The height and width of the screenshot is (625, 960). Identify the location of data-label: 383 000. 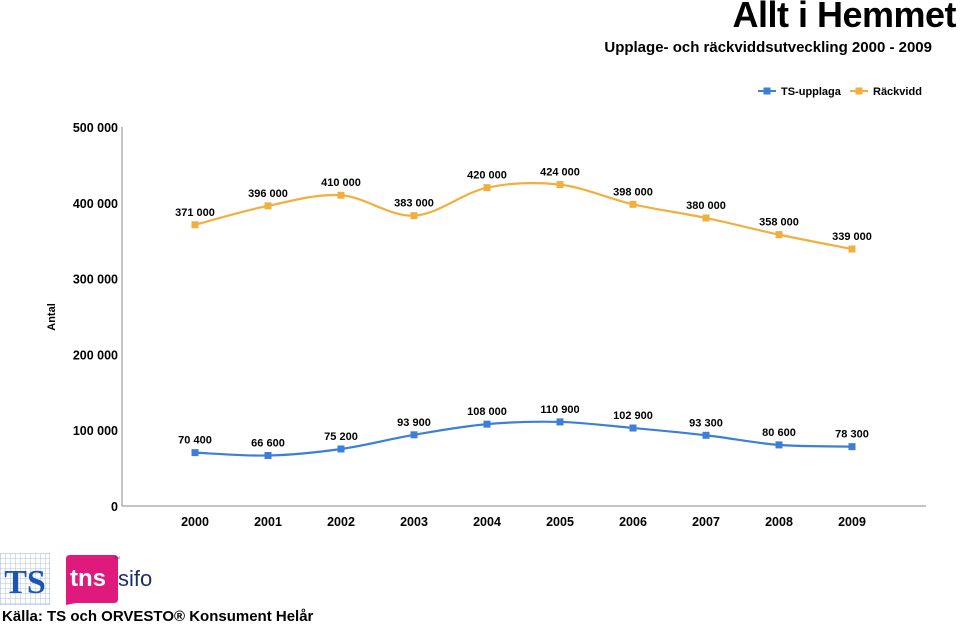
(414, 204).